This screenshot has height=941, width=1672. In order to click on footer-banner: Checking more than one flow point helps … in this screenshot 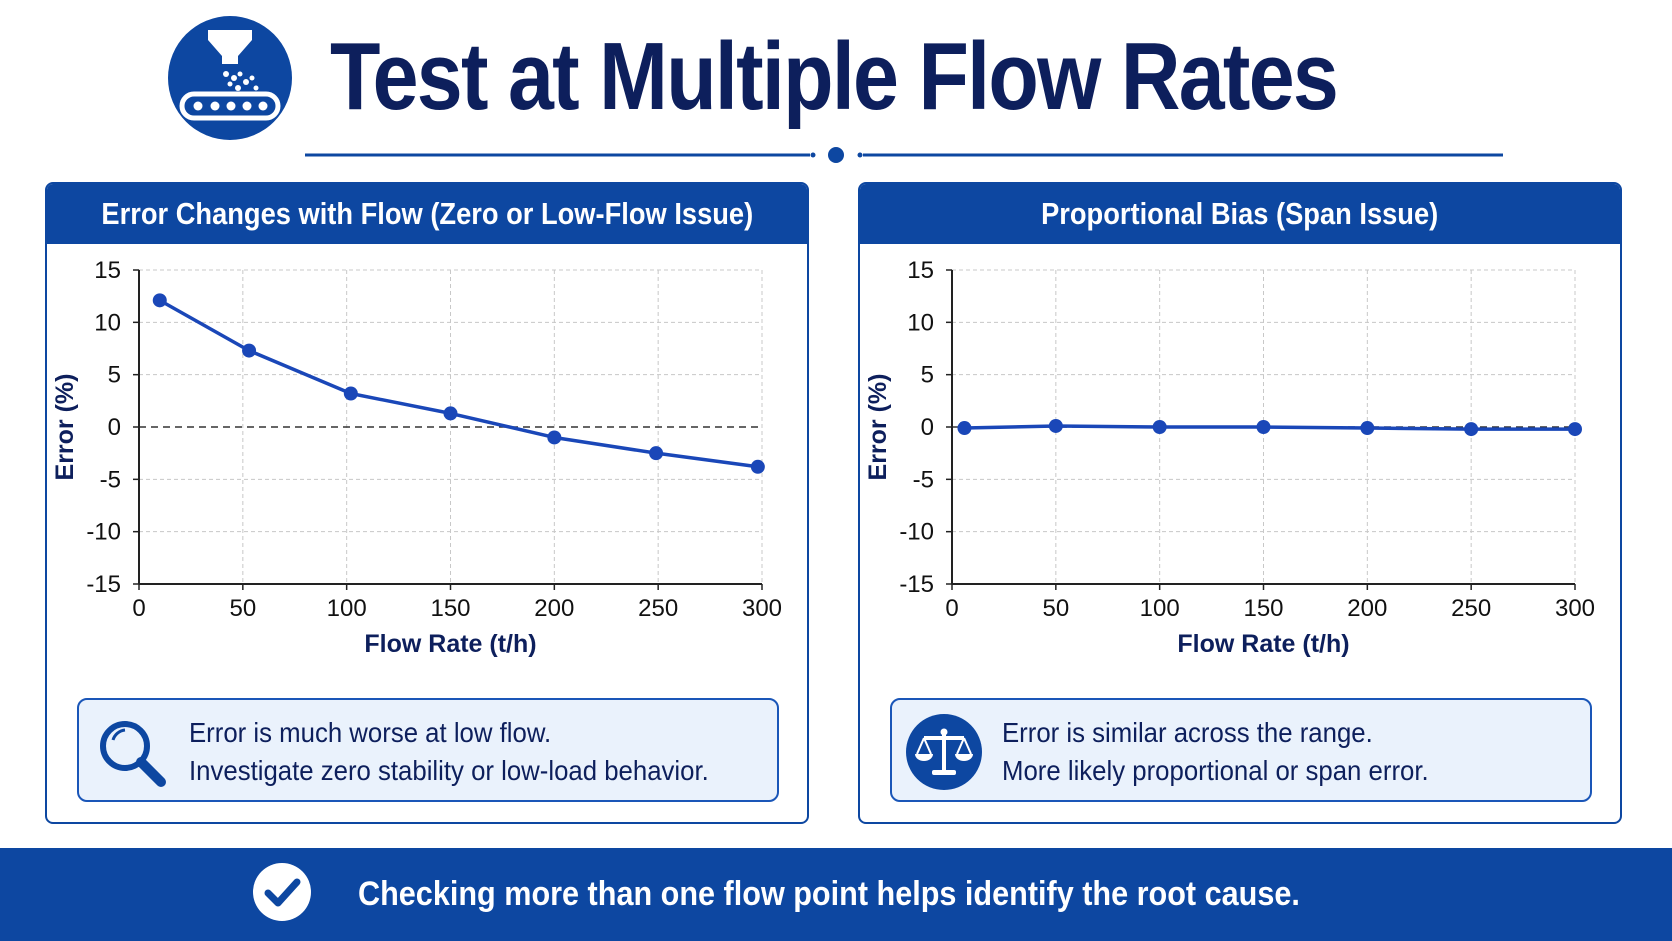, I will do `click(836, 894)`.